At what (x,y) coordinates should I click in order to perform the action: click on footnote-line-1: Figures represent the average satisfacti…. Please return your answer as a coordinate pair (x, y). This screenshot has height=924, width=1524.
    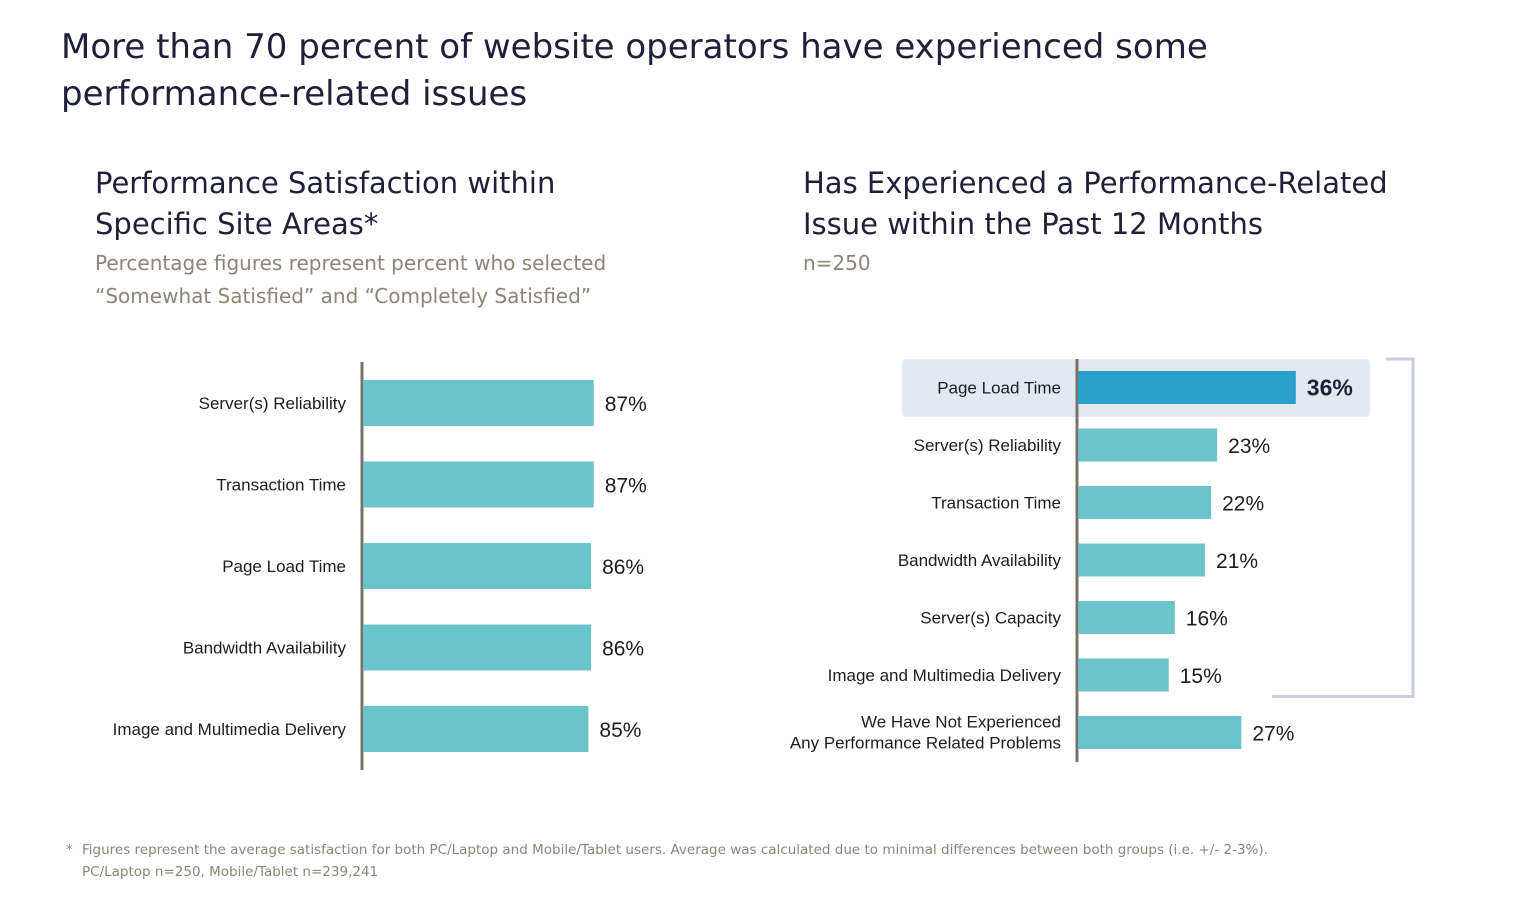
    Looking at the image, I should click on (675, 850).